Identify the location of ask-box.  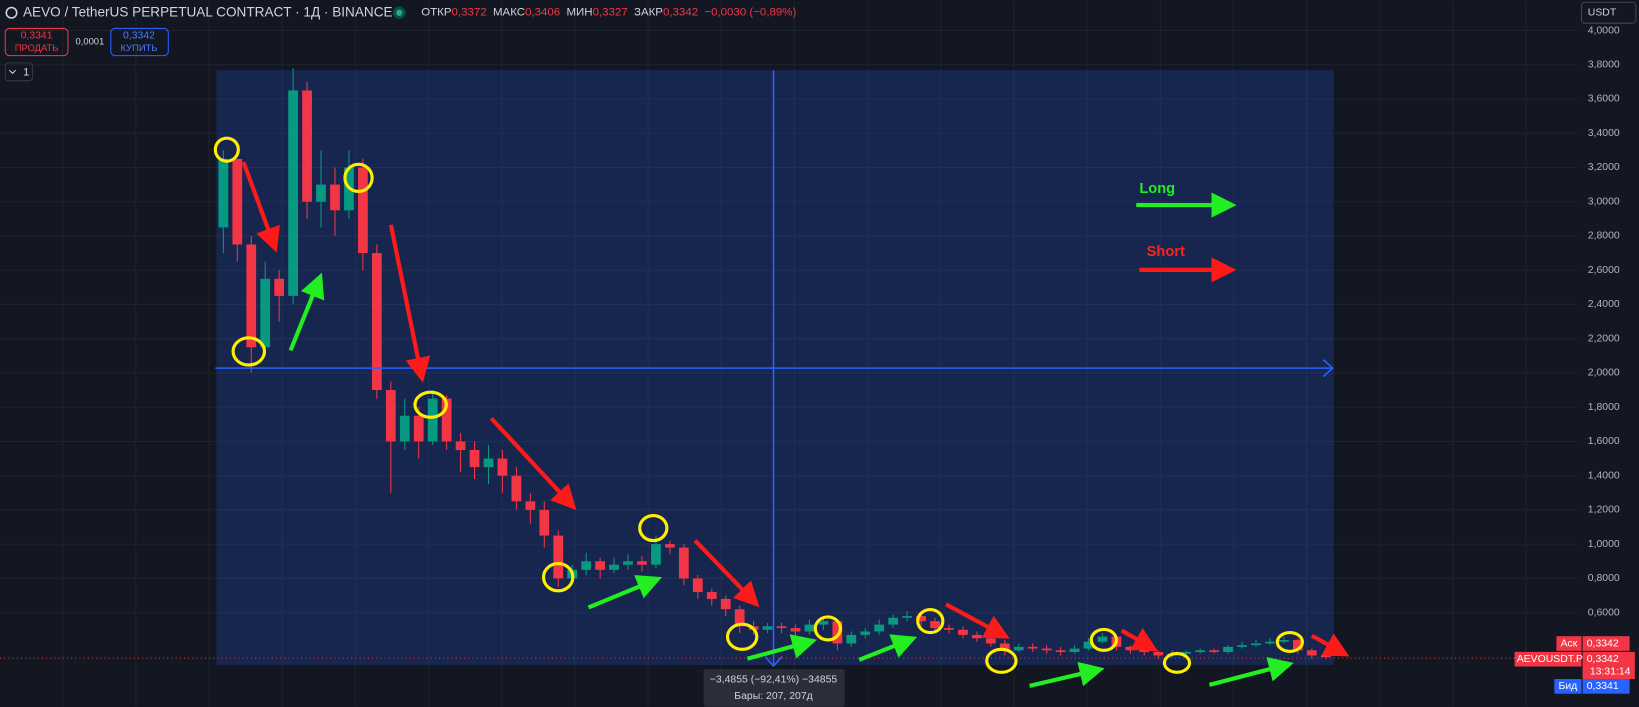
(1606, 643).